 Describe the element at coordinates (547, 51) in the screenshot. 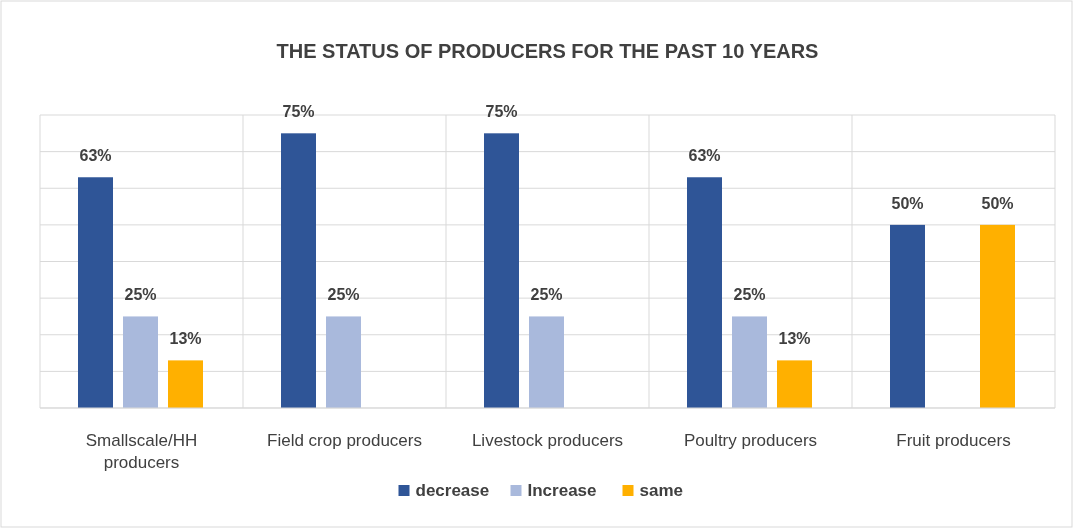

I see `chart-title: THE STATUS OF PRODUCERS FOR THE PAST 10 YEARS` at that location.